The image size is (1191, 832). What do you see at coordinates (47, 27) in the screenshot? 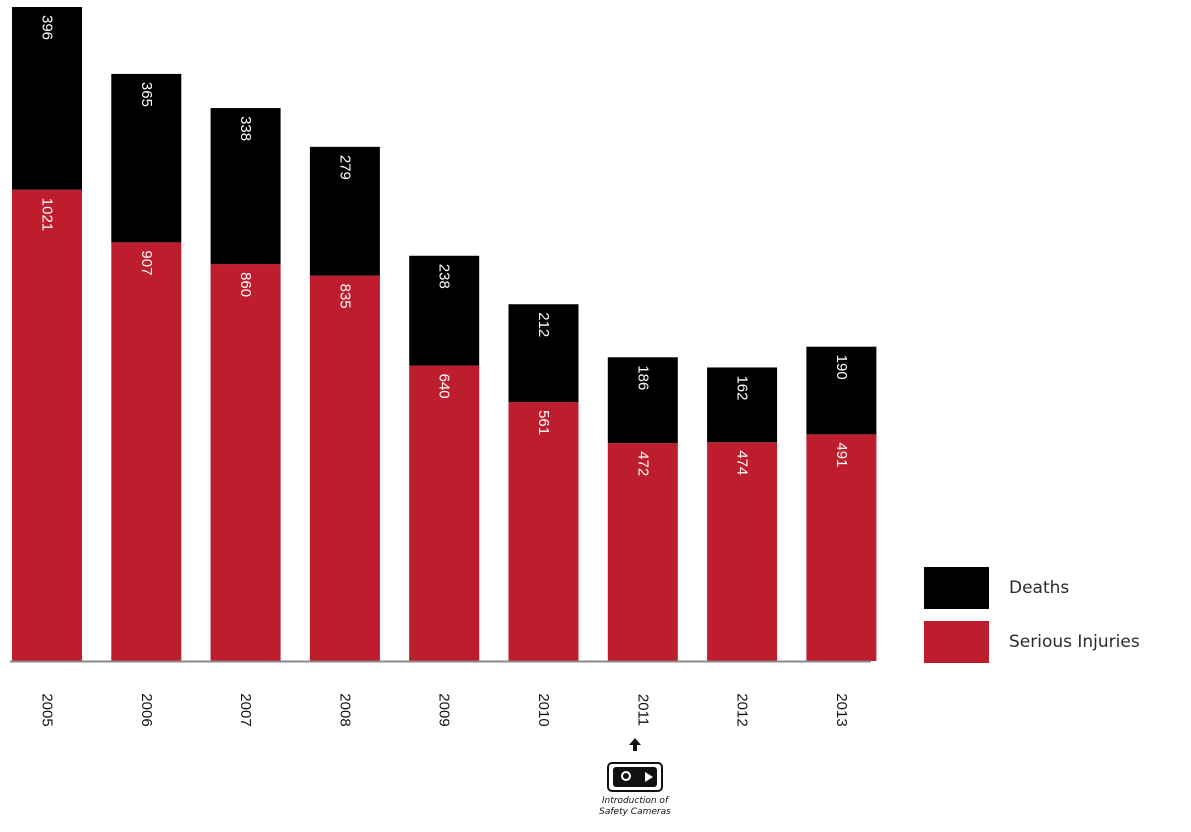
I see `data-label-deaths-2005: 396` at bounding box center [47, 27].